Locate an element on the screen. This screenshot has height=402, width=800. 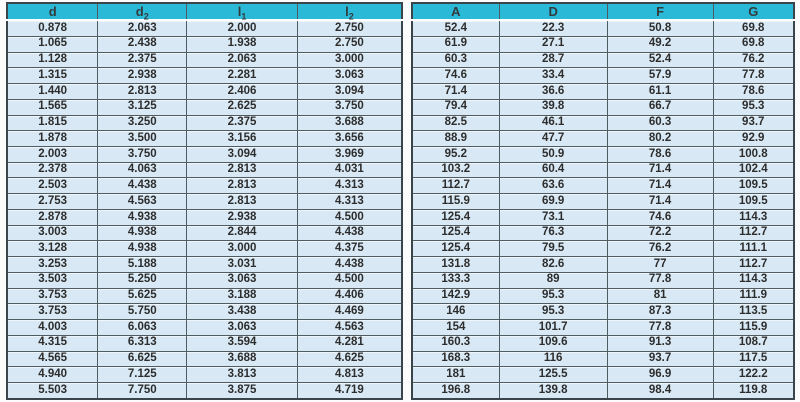
table-row: 168.3 116 93.7 117.5 is located at coordinates (603, 359).